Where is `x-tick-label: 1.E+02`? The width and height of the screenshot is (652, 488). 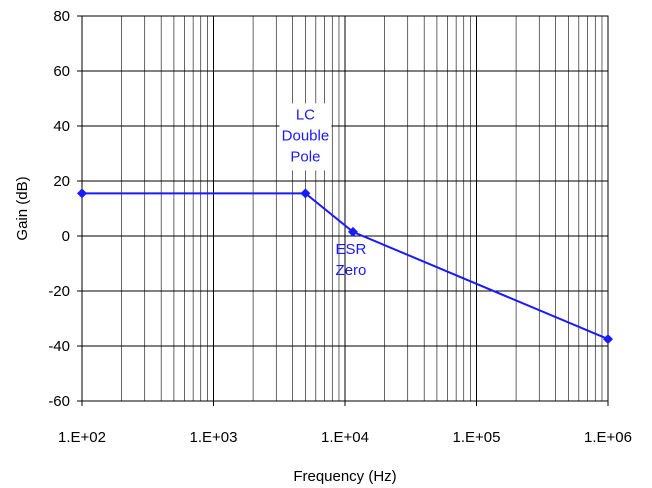
x-tick-label: 1.E+02 is located at coordinates (82, 437).